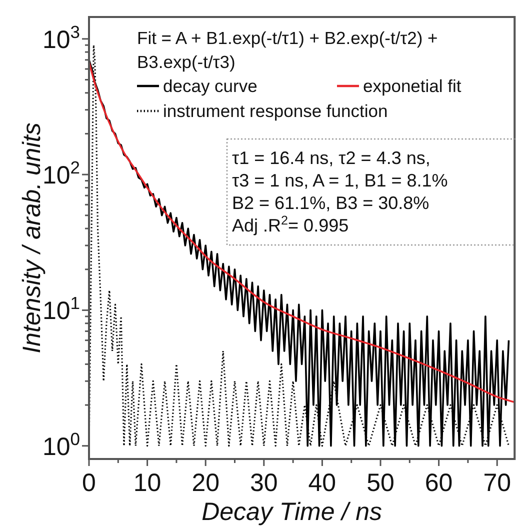 The width and height of the screenshot is (516, 527). I want to click on x-tick-label: 40, so click(322, 483).